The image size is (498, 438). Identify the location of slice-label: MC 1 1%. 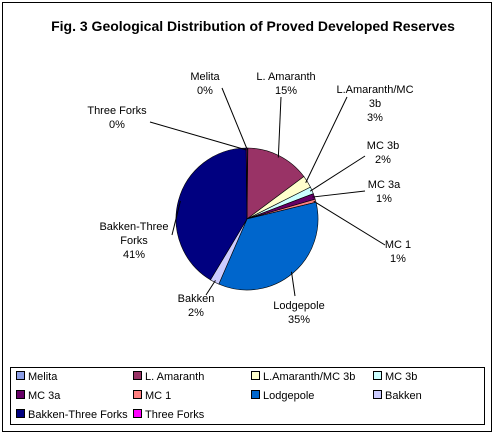
(398, 252).